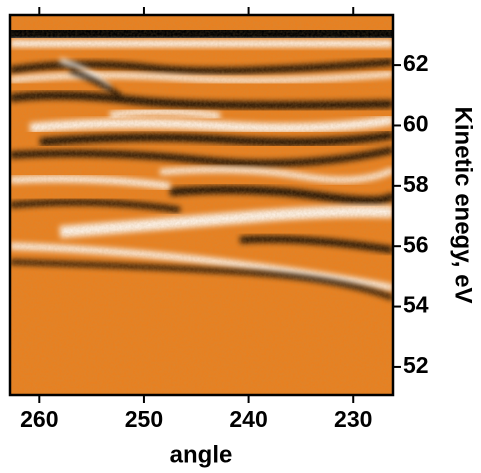  I want to click on y-tick-label: 58, so click(416, 184).